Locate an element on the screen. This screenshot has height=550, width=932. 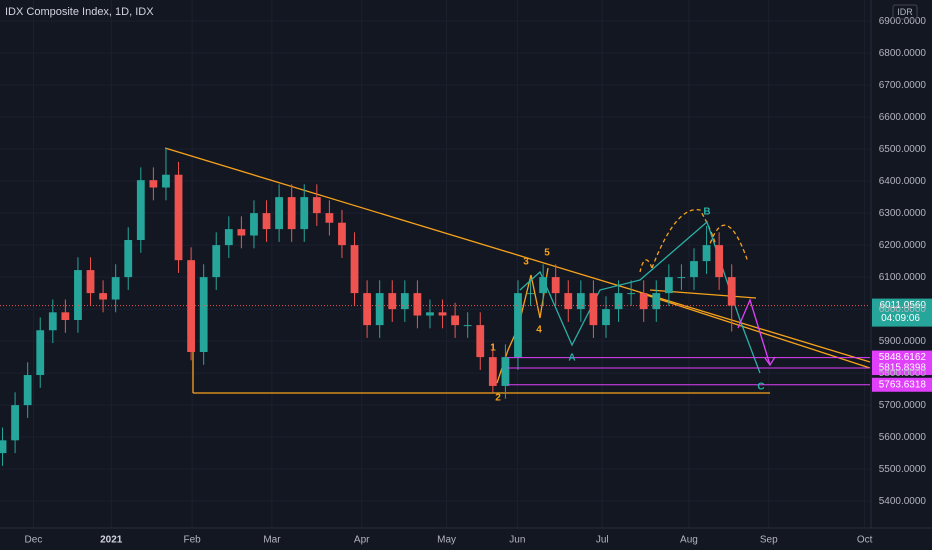
y-tick-label: 6600.0000 is located at coordinates (903, 117).